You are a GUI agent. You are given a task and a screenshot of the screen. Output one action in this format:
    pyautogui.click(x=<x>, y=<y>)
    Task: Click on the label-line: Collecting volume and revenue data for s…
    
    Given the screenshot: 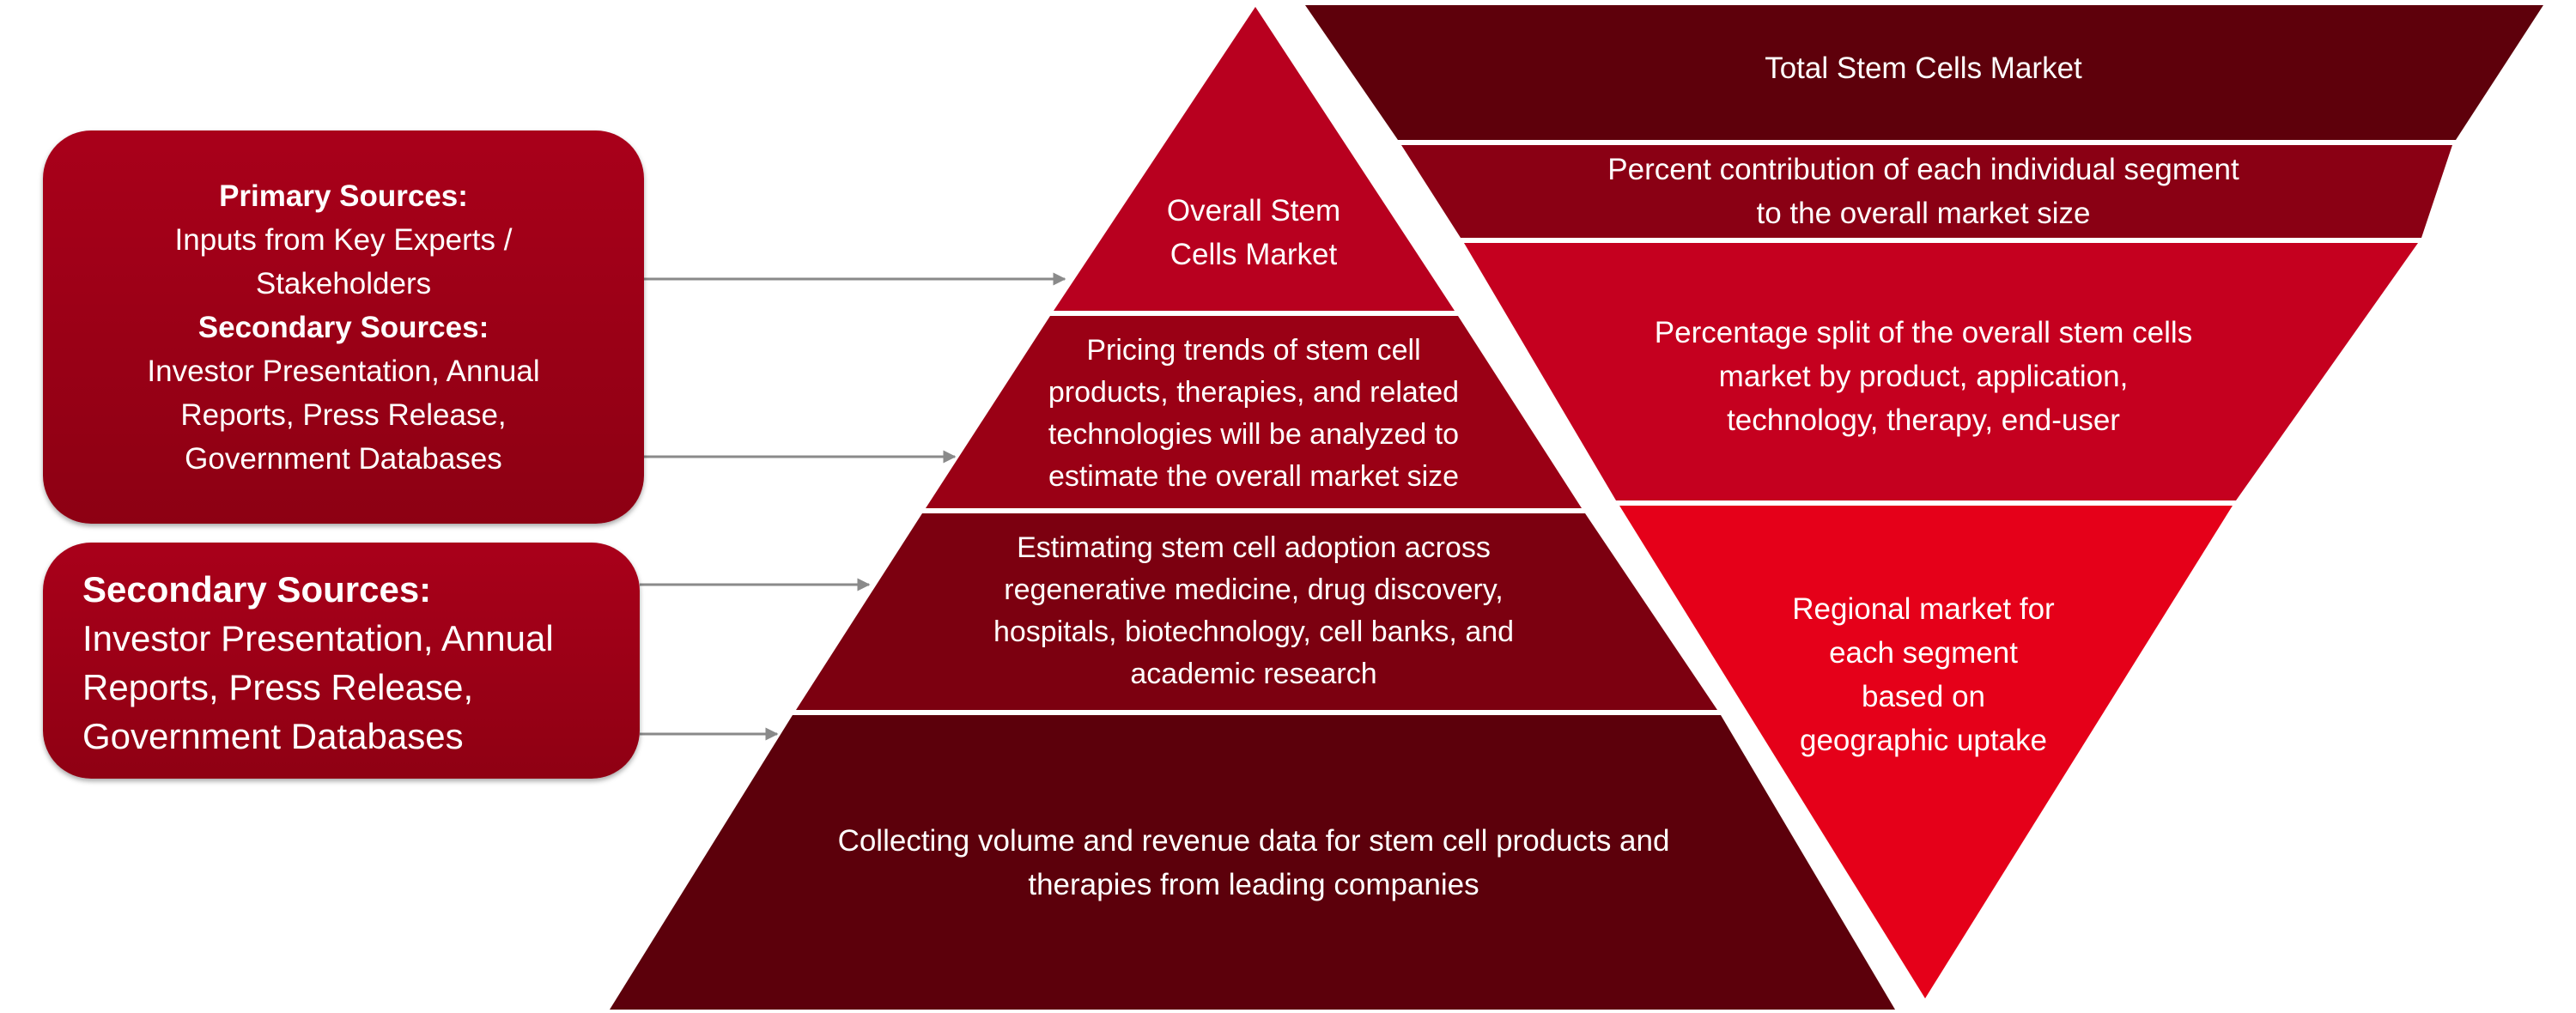 What is the action you would take?
    pyautogui.click(x=1254, y=841)
    